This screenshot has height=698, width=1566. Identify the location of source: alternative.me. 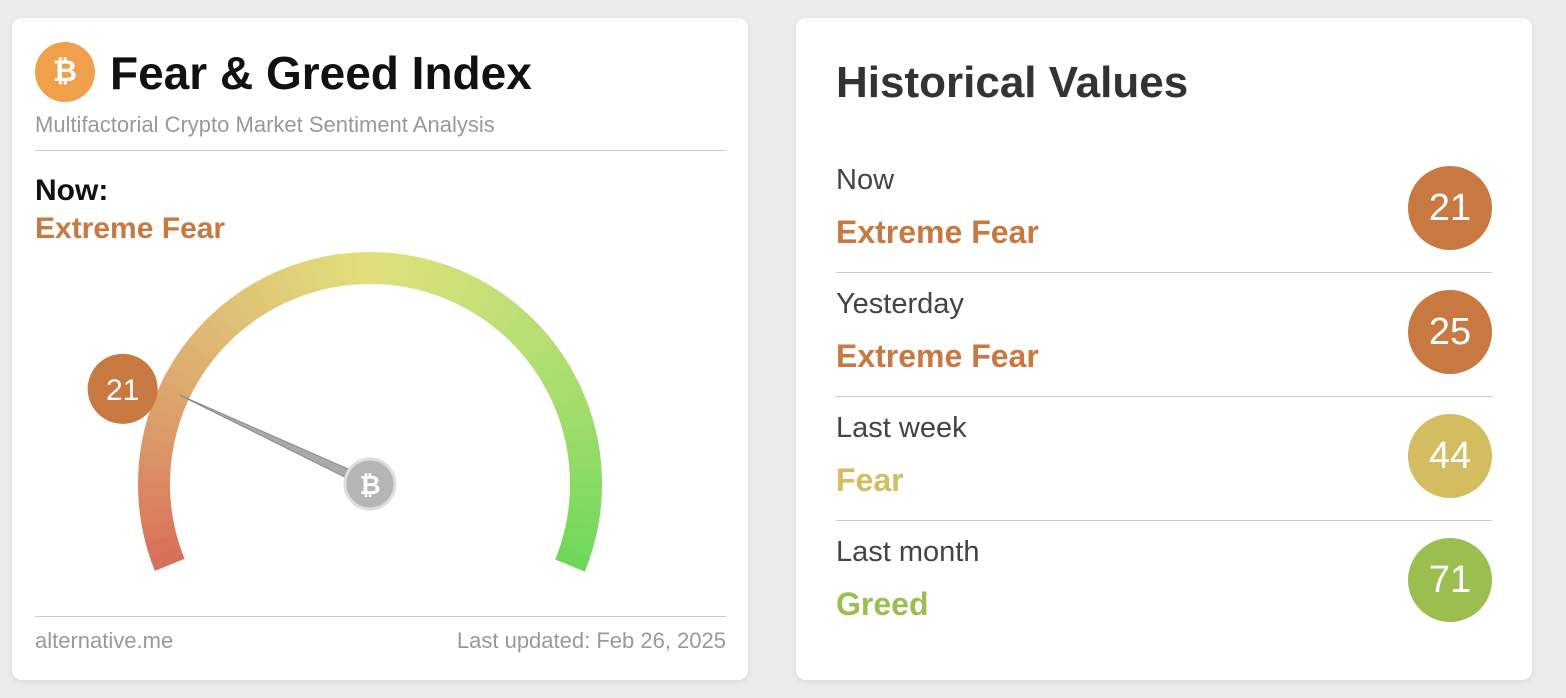
(104, 640).